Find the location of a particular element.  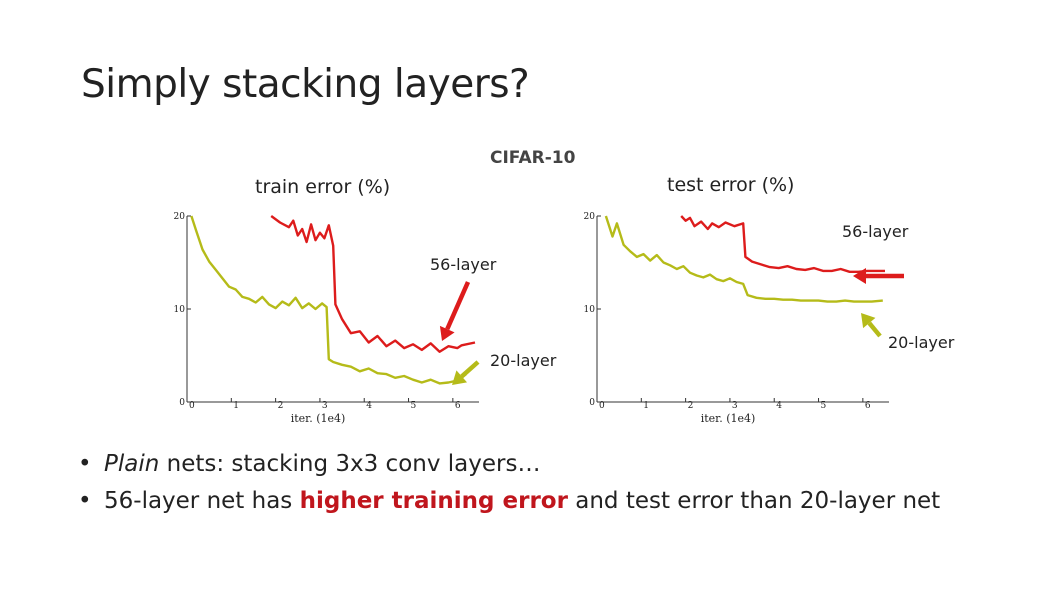

test-annotation-label: 56-layer is located at coordinates (875, 231).